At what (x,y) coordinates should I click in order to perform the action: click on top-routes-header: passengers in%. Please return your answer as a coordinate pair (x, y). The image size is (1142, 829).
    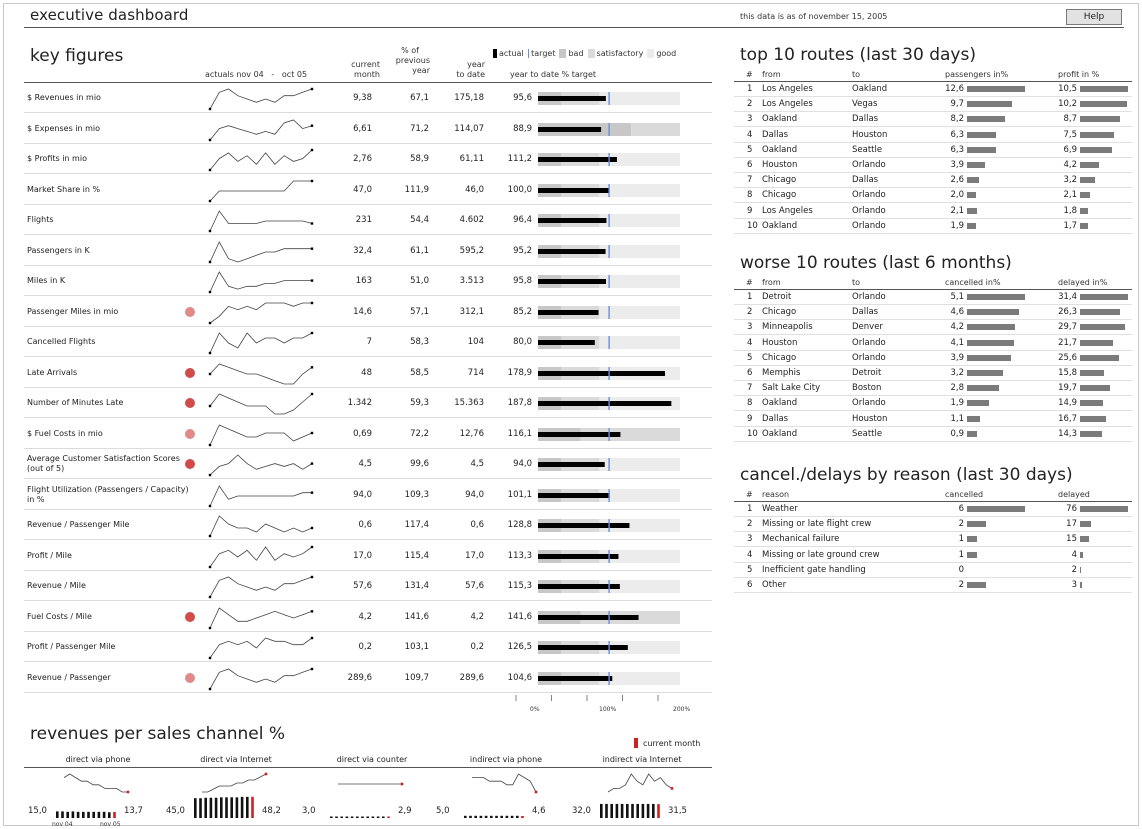
    Looking at the image, I should click on (977, 74).